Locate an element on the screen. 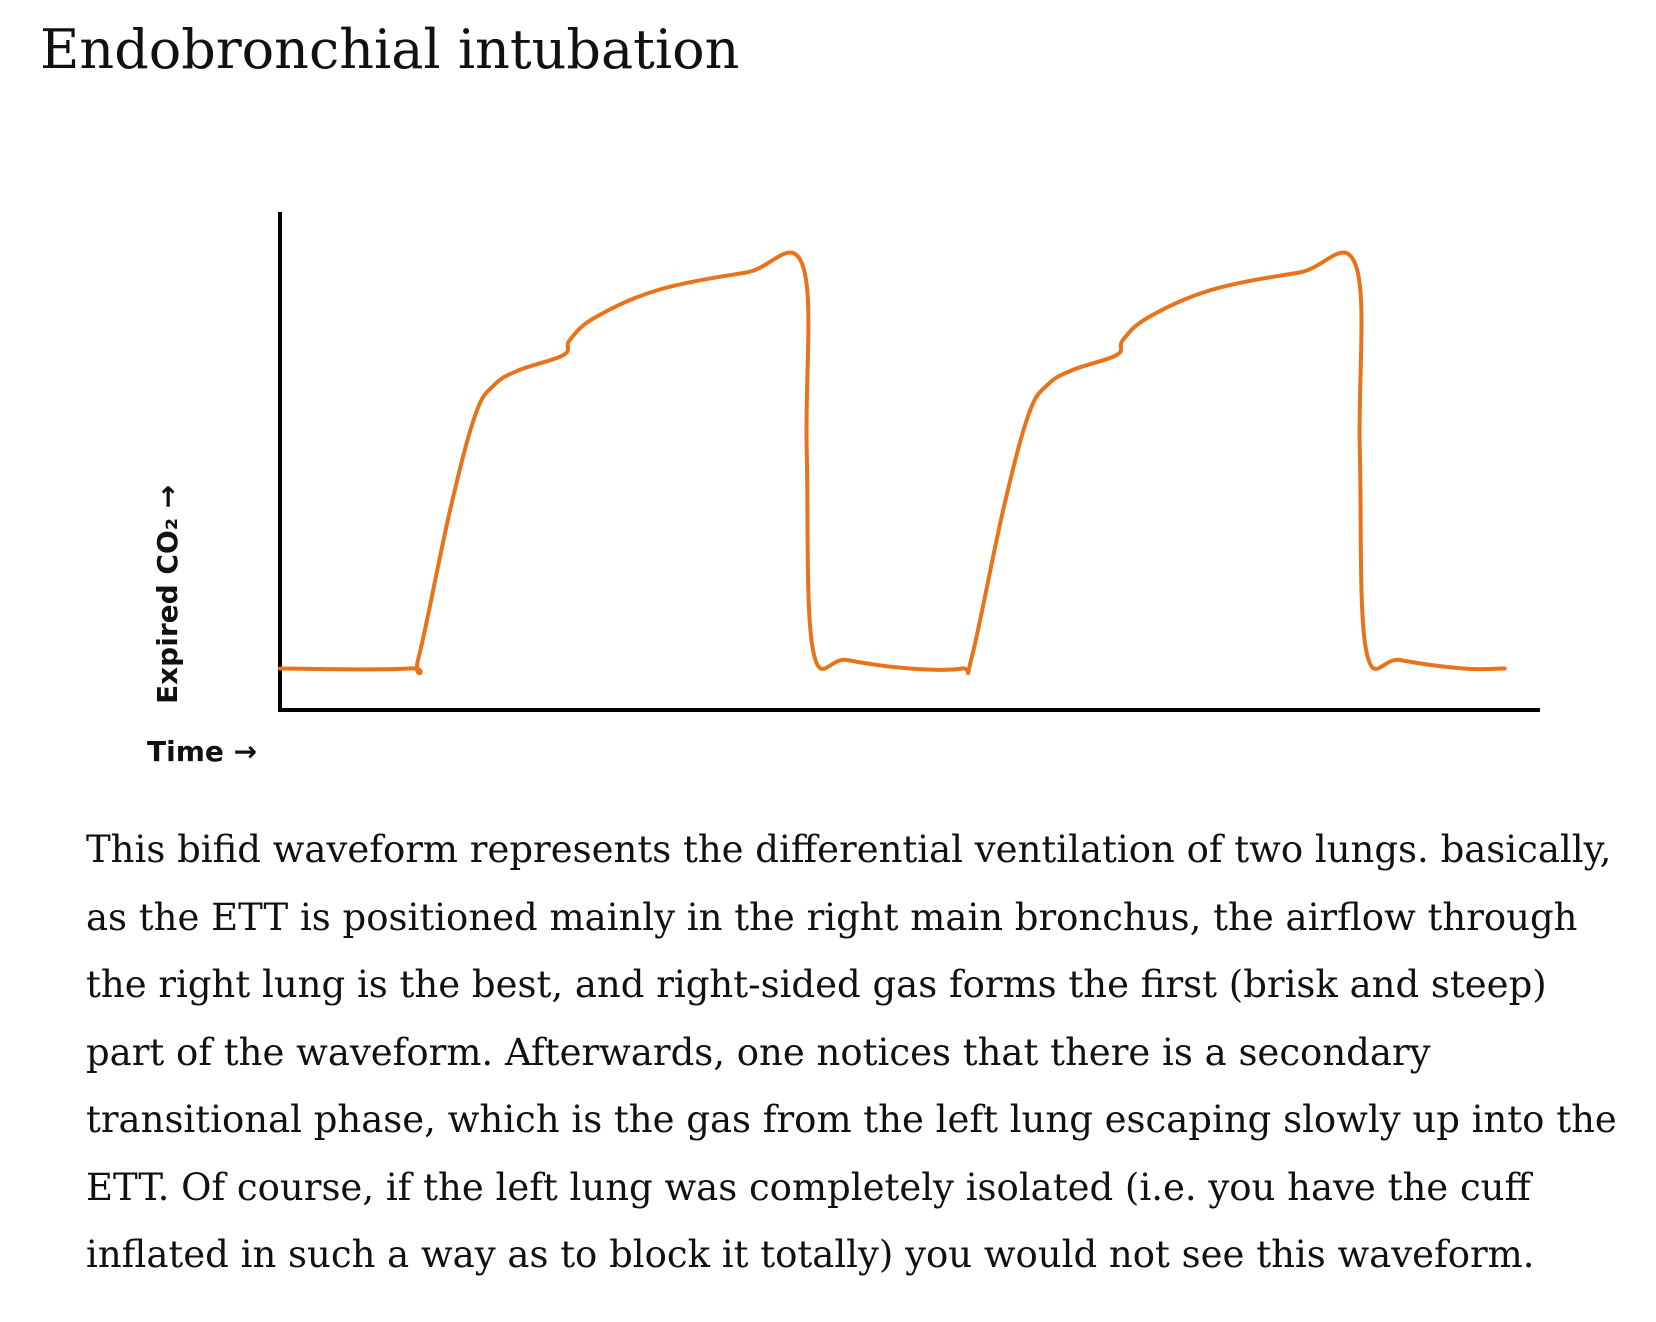 The image size is (1656, 1322). x-axis-label: Time → is located at coordinates (202, 751).